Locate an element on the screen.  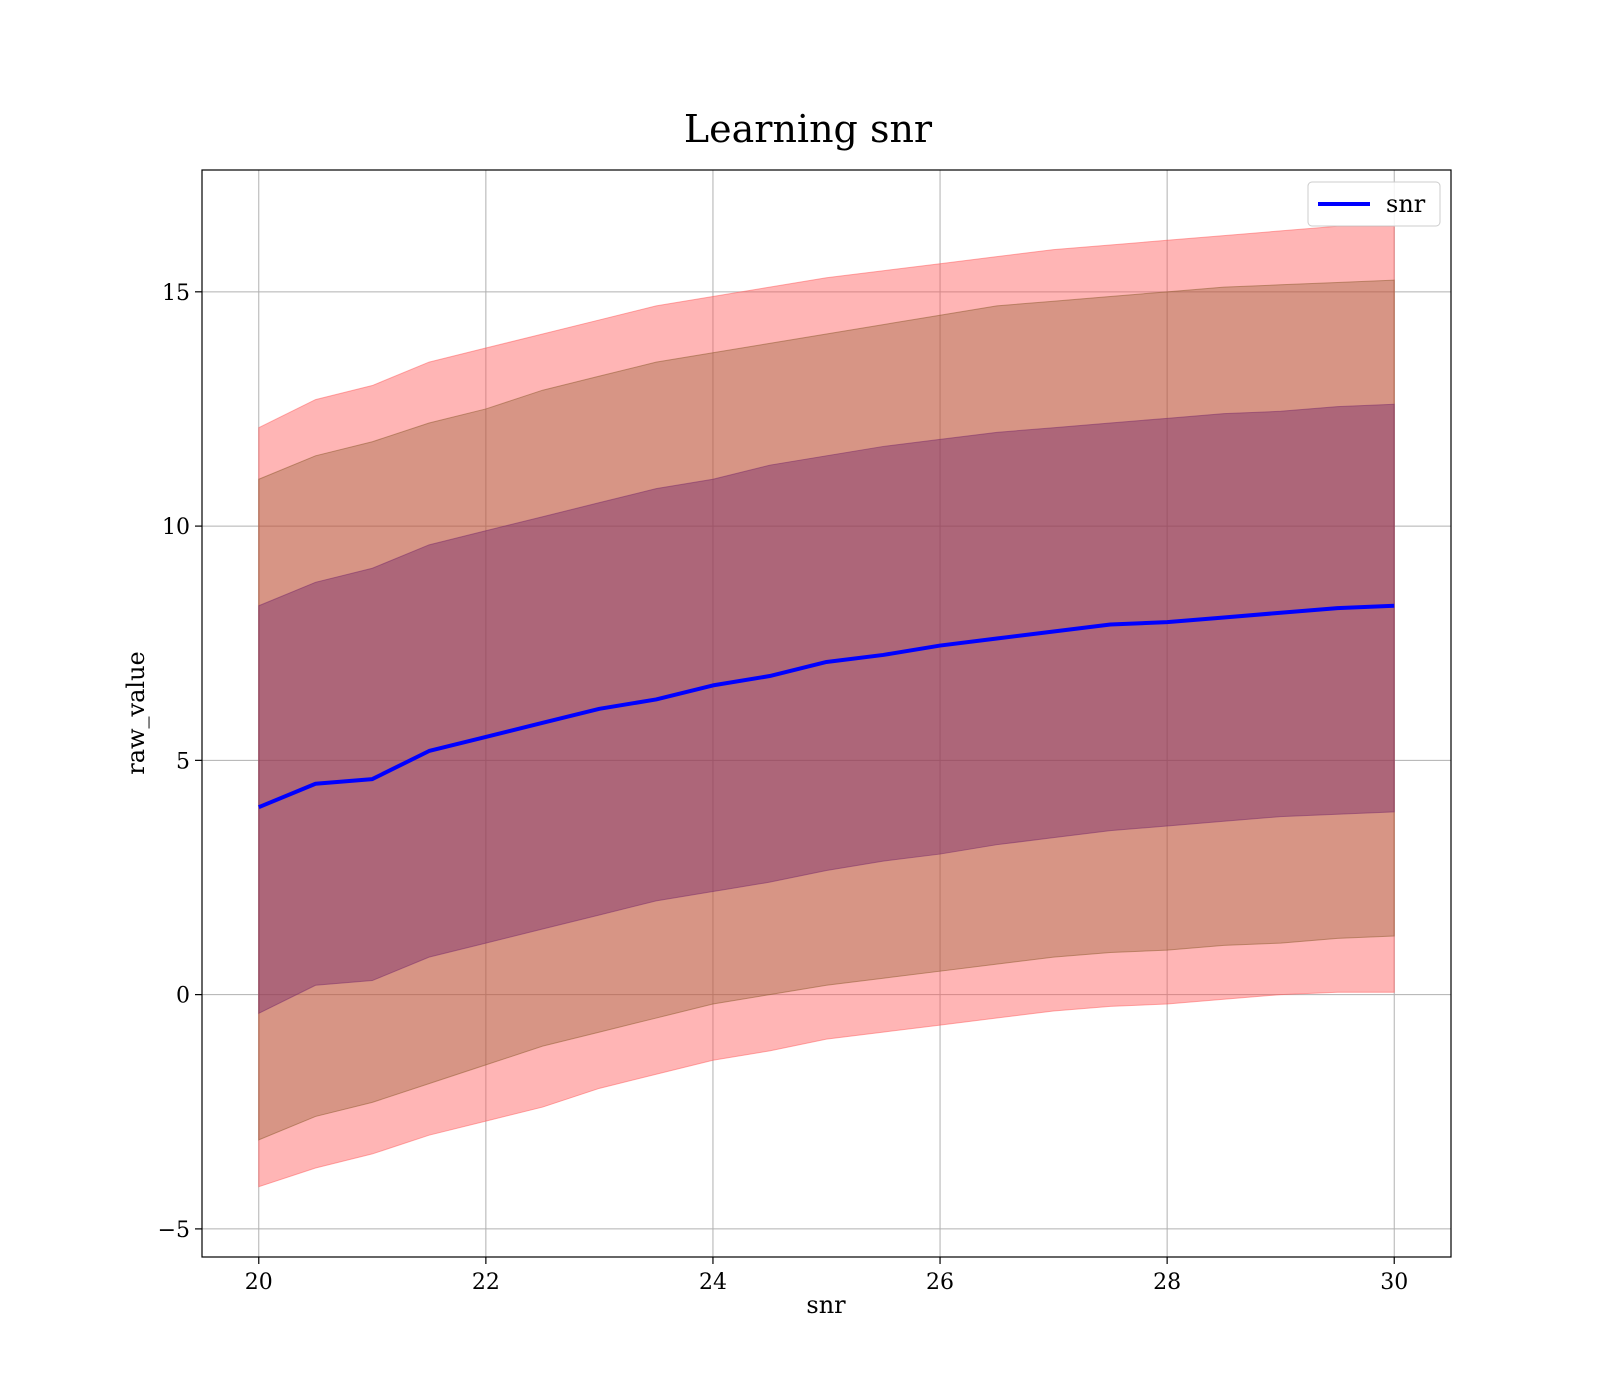
x-tick-label: 24 is located at coordinates (713, 1282).